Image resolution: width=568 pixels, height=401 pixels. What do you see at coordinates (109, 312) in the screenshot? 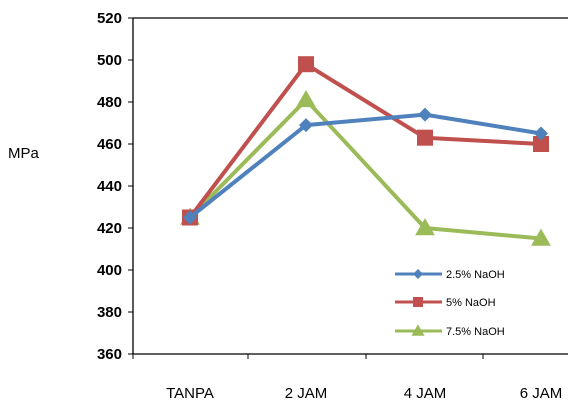
I see `y-tick-label: 380` at bounding box center [109, 312].